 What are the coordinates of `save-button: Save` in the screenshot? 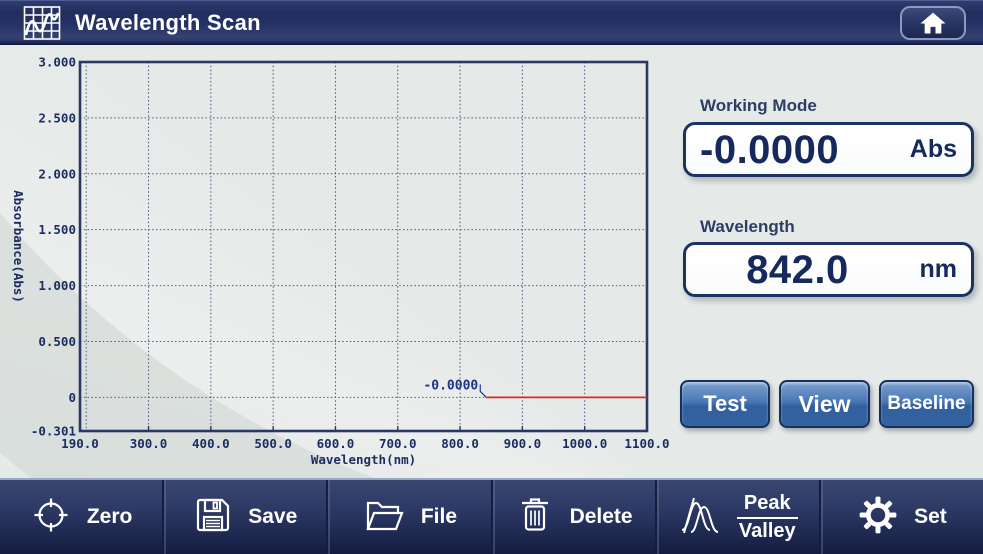 It's located at (244, 517).